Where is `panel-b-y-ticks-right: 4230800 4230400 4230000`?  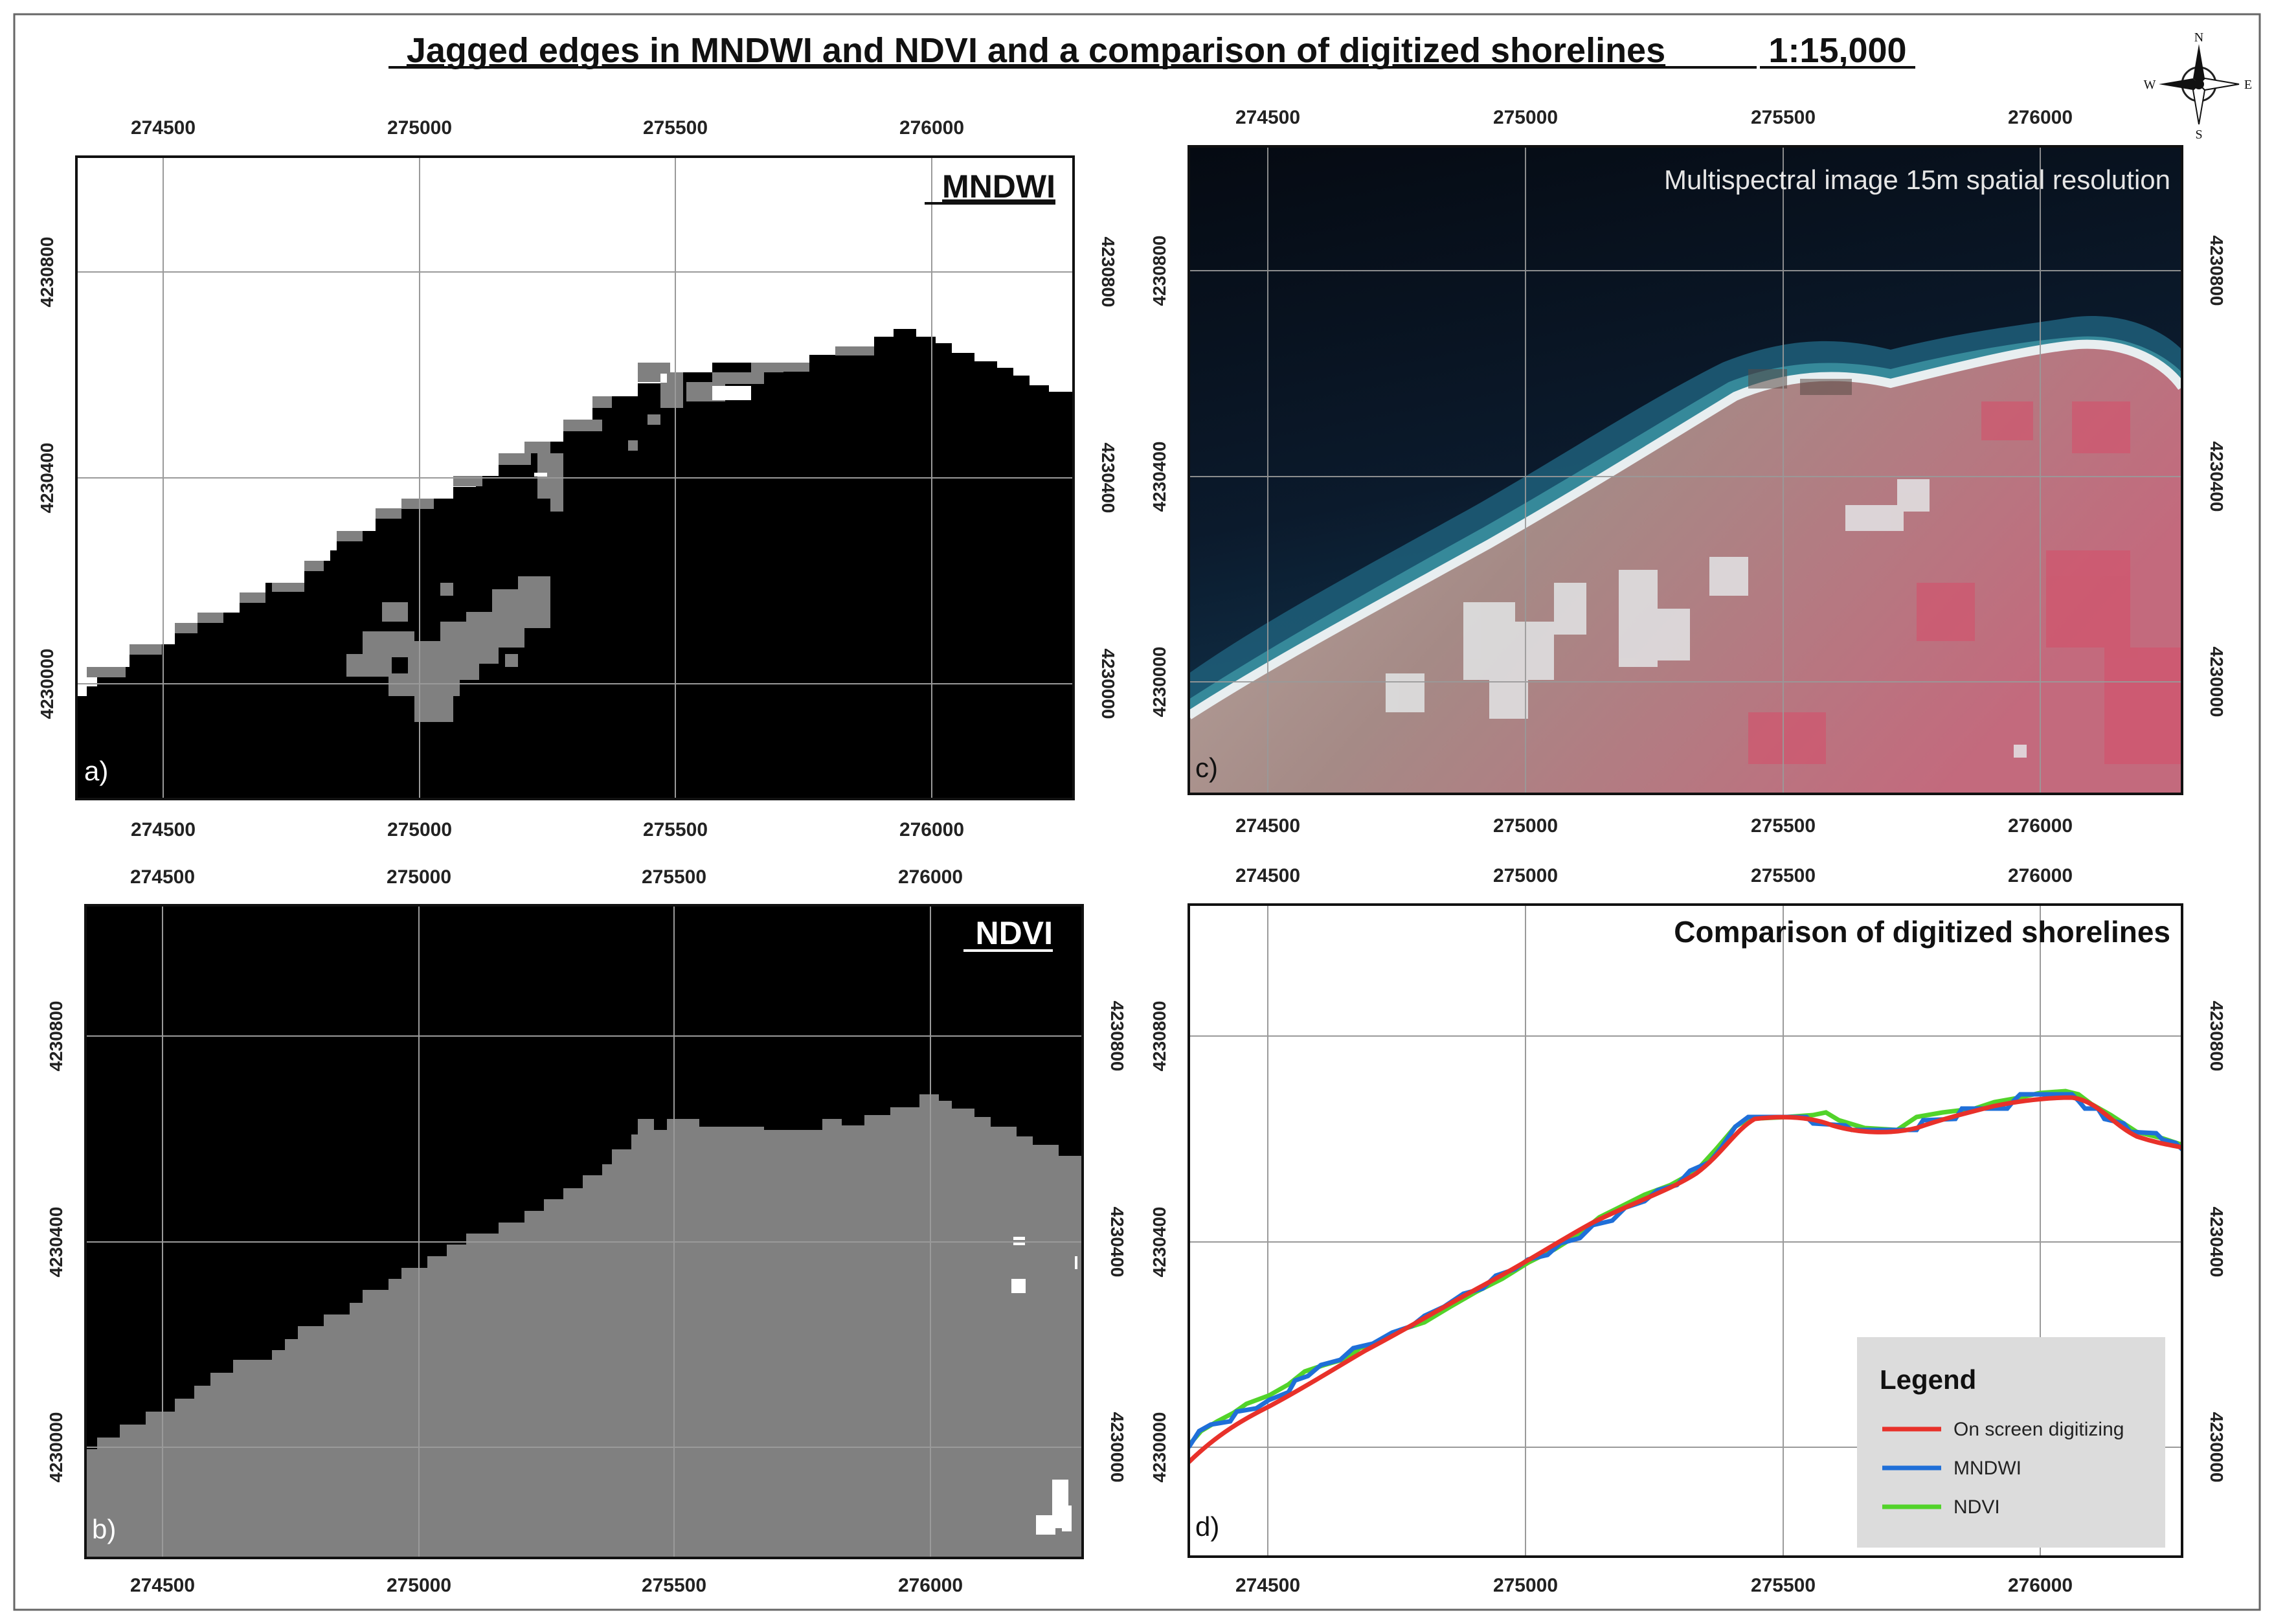 panel-b-y-ticks-right: 4230800 4230400 4230000 is located at coordinates (1117, 1241).